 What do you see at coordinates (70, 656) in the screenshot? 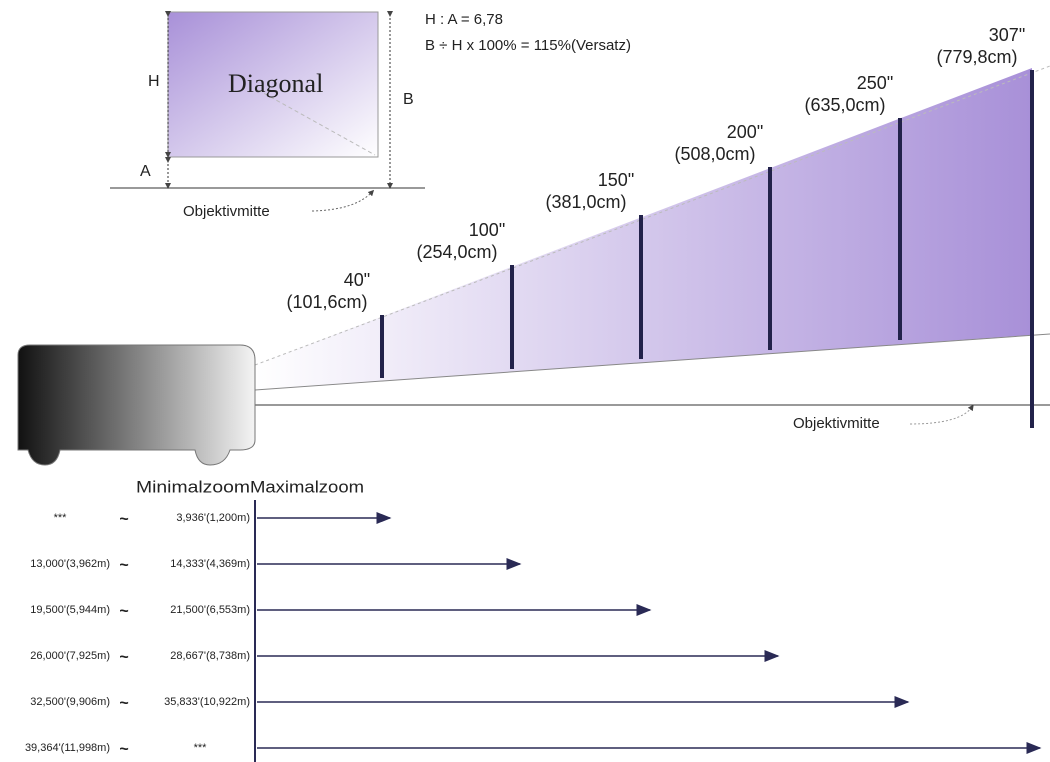
I see `min-distance: 26,000'(7,925m)` at bounding box center [70, 656].